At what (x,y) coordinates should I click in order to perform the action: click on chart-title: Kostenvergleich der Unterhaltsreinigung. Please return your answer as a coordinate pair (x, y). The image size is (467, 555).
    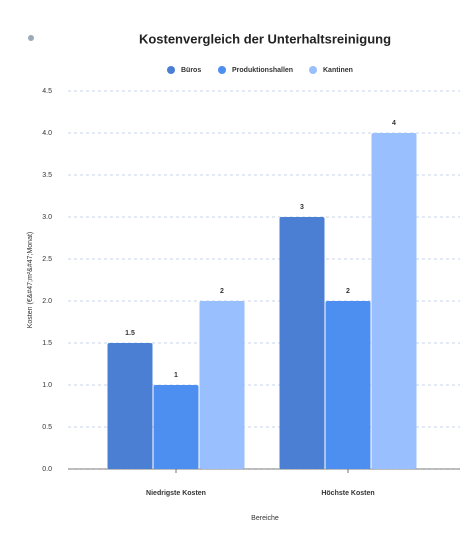
    Looking at the image, I should click on (265, 38).